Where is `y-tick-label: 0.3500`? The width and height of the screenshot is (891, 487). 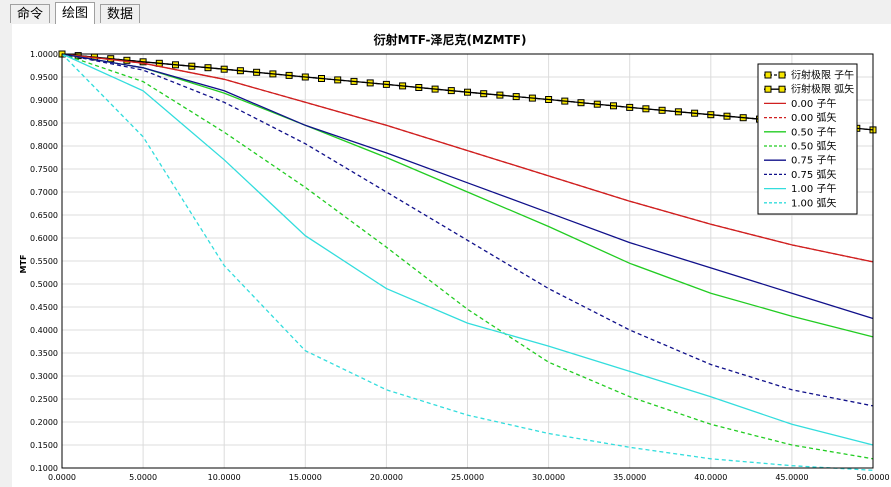 y-tick-label: 0.3500 is located at coordinates (44, 353).